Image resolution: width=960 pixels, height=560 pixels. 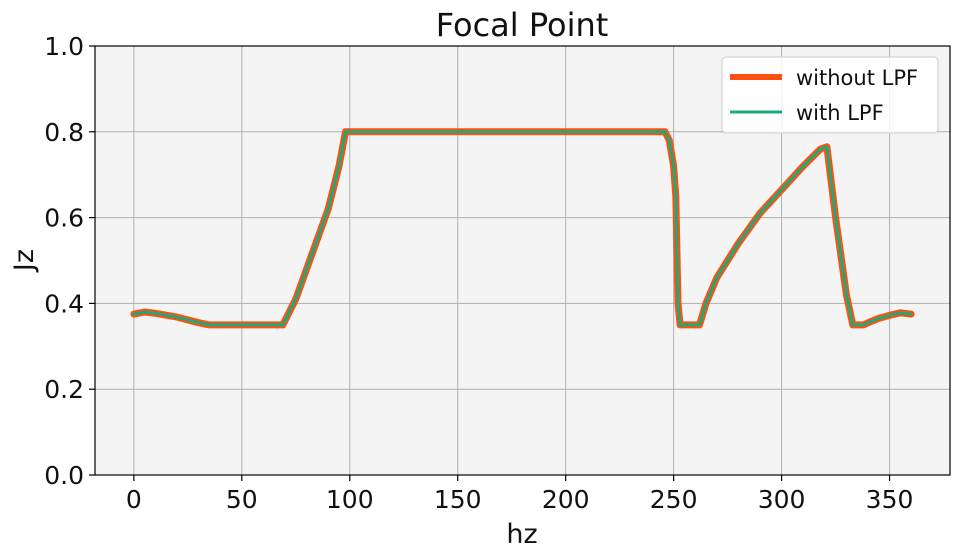 I want to click on y-tick-label: 1.0, so click(x=64, y=46).